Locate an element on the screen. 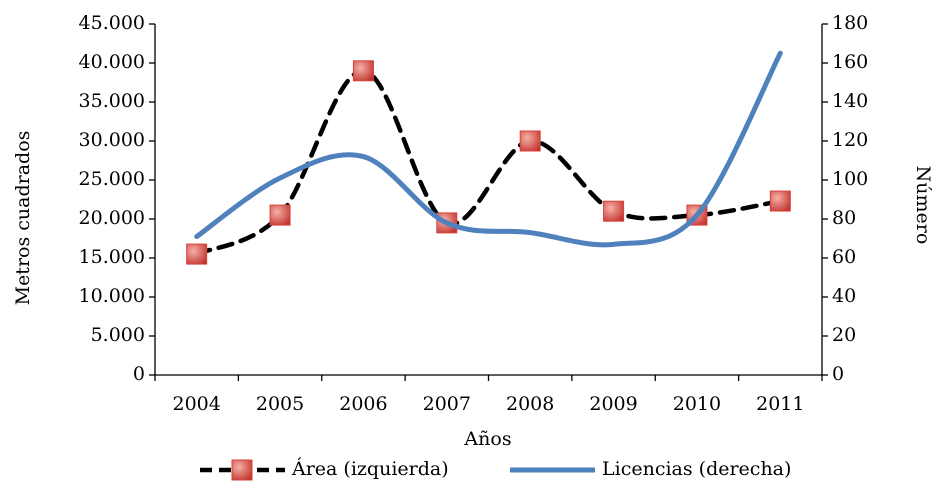 This screenshot has width=933, height=489. y2-tick-label: 180 is located at coordinates (850, 23).